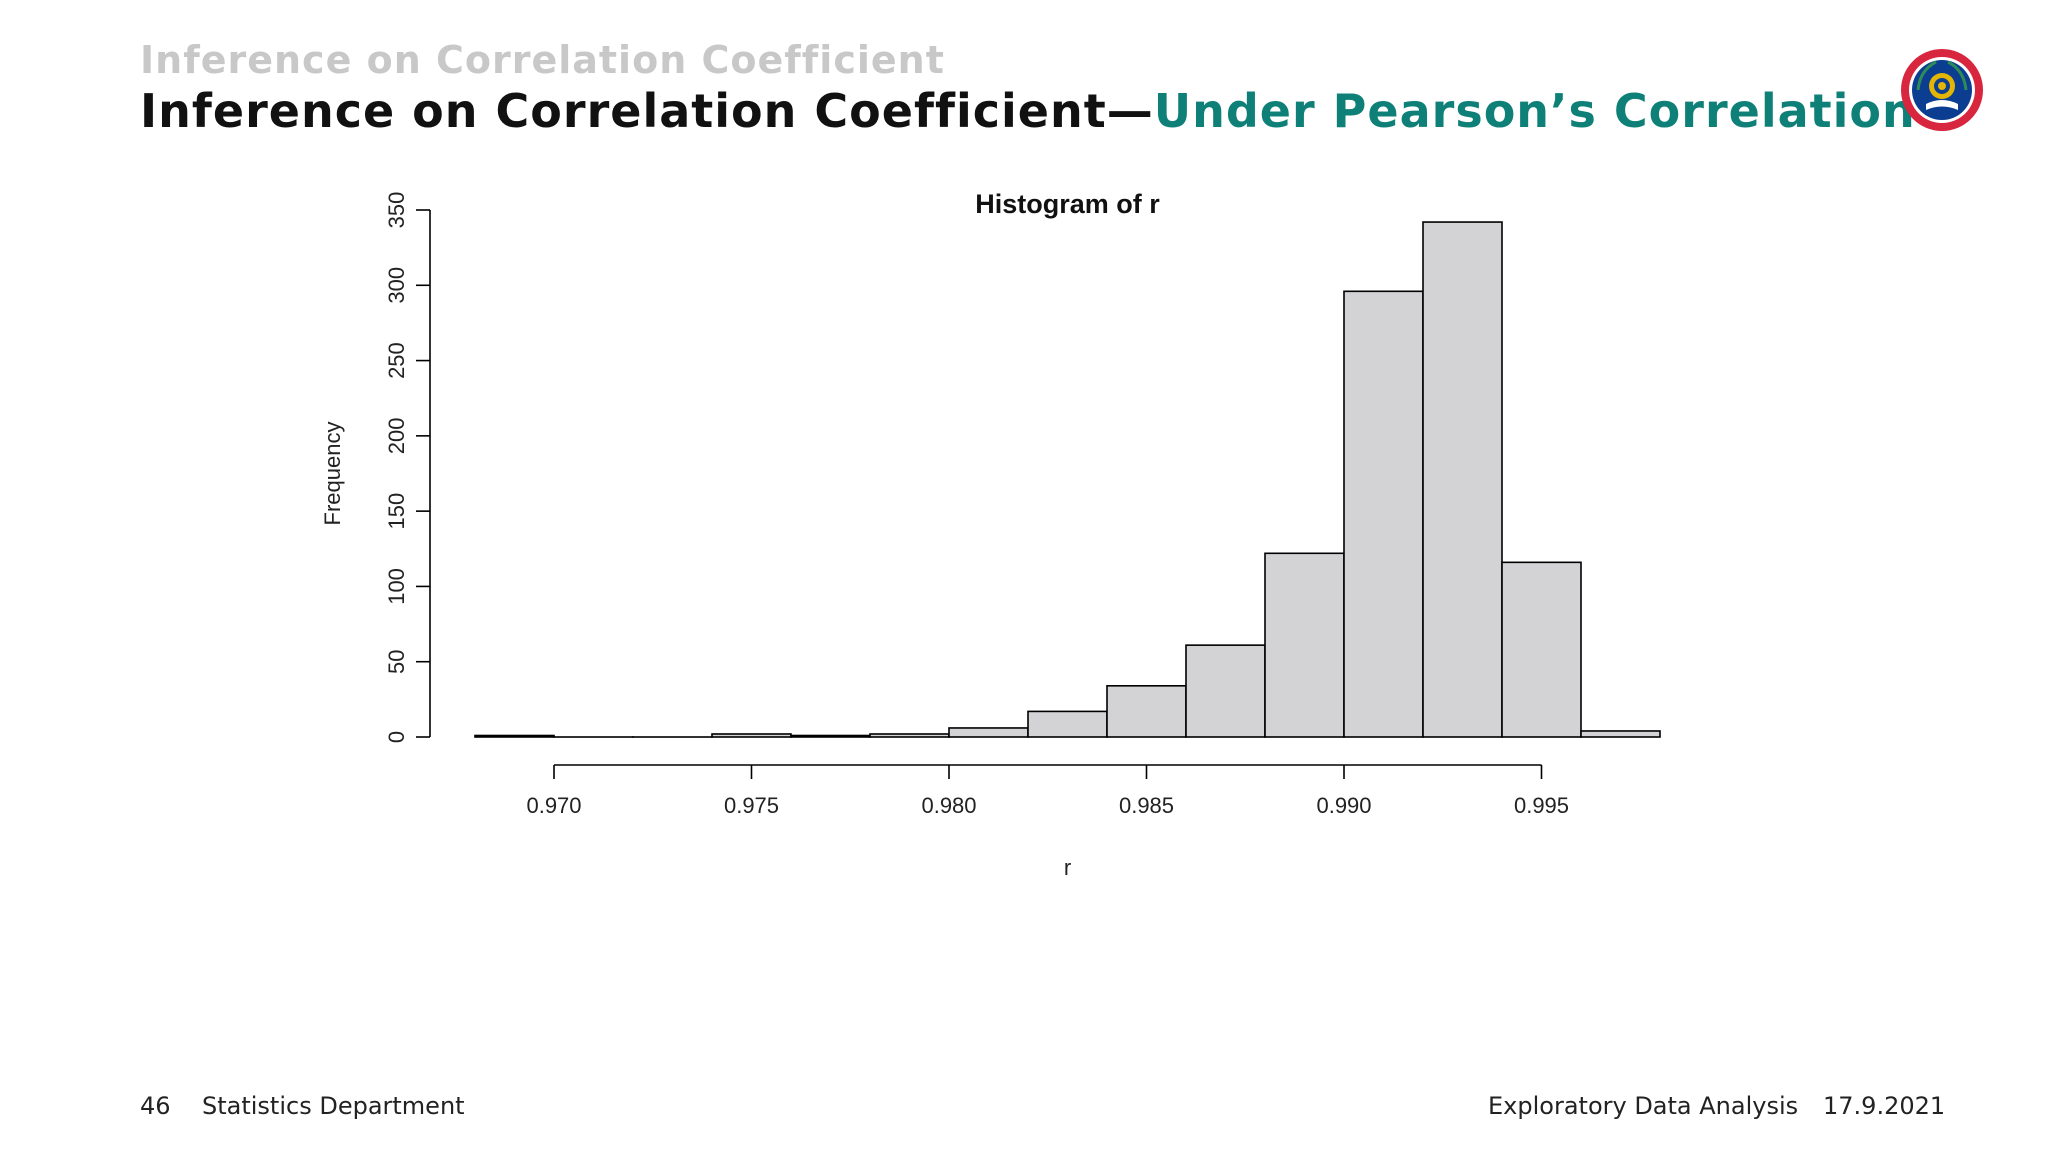 The width and height of the screenshot is (2048, 1152). Describe the element at coordinates (1343, 805) in the screenshot. I see `x-tick-label: 0.990` at that location.